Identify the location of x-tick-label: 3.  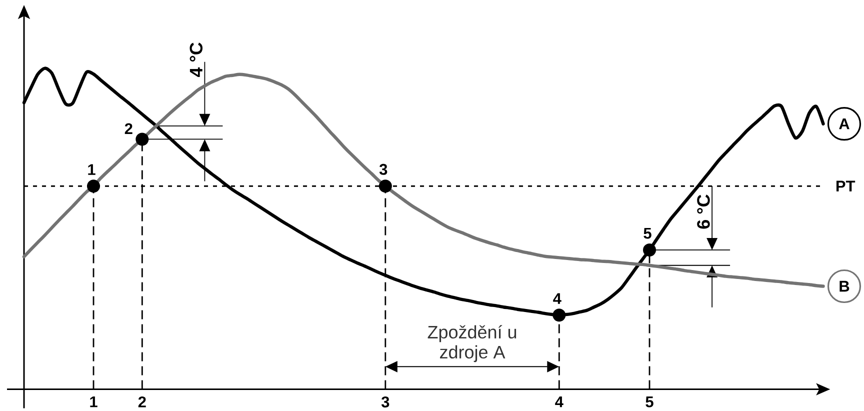
(385, 402).